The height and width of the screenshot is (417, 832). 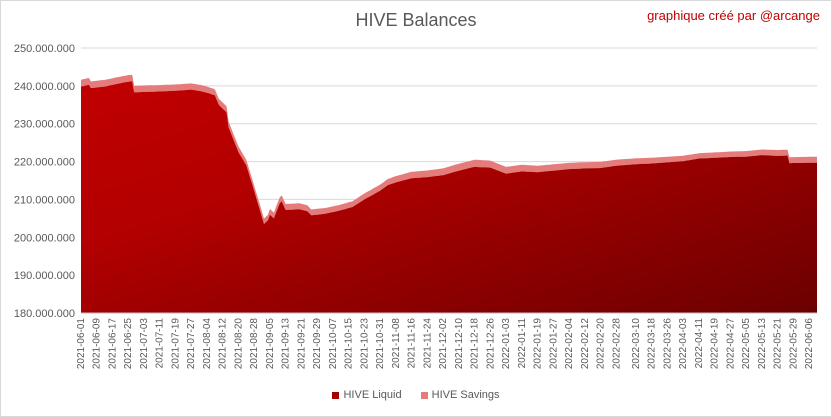 What do you see at coordinates (286, 344) in the screenshot?
I see `x-tick-label: 2021-09-13` at bounding box center [286, 344].